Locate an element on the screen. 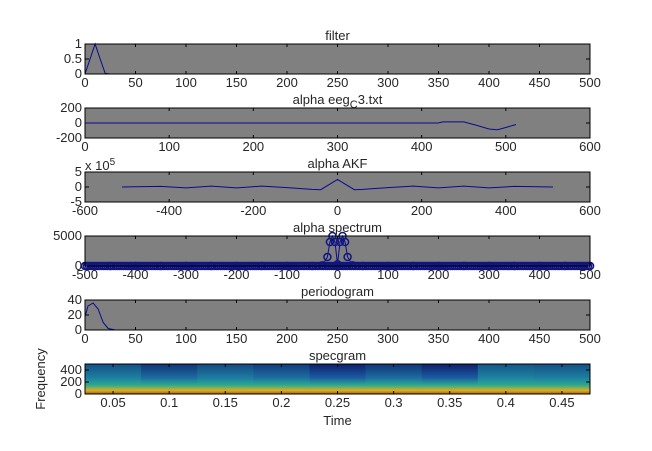  title-tail: 3.txt is located at coordinates (370, 99).